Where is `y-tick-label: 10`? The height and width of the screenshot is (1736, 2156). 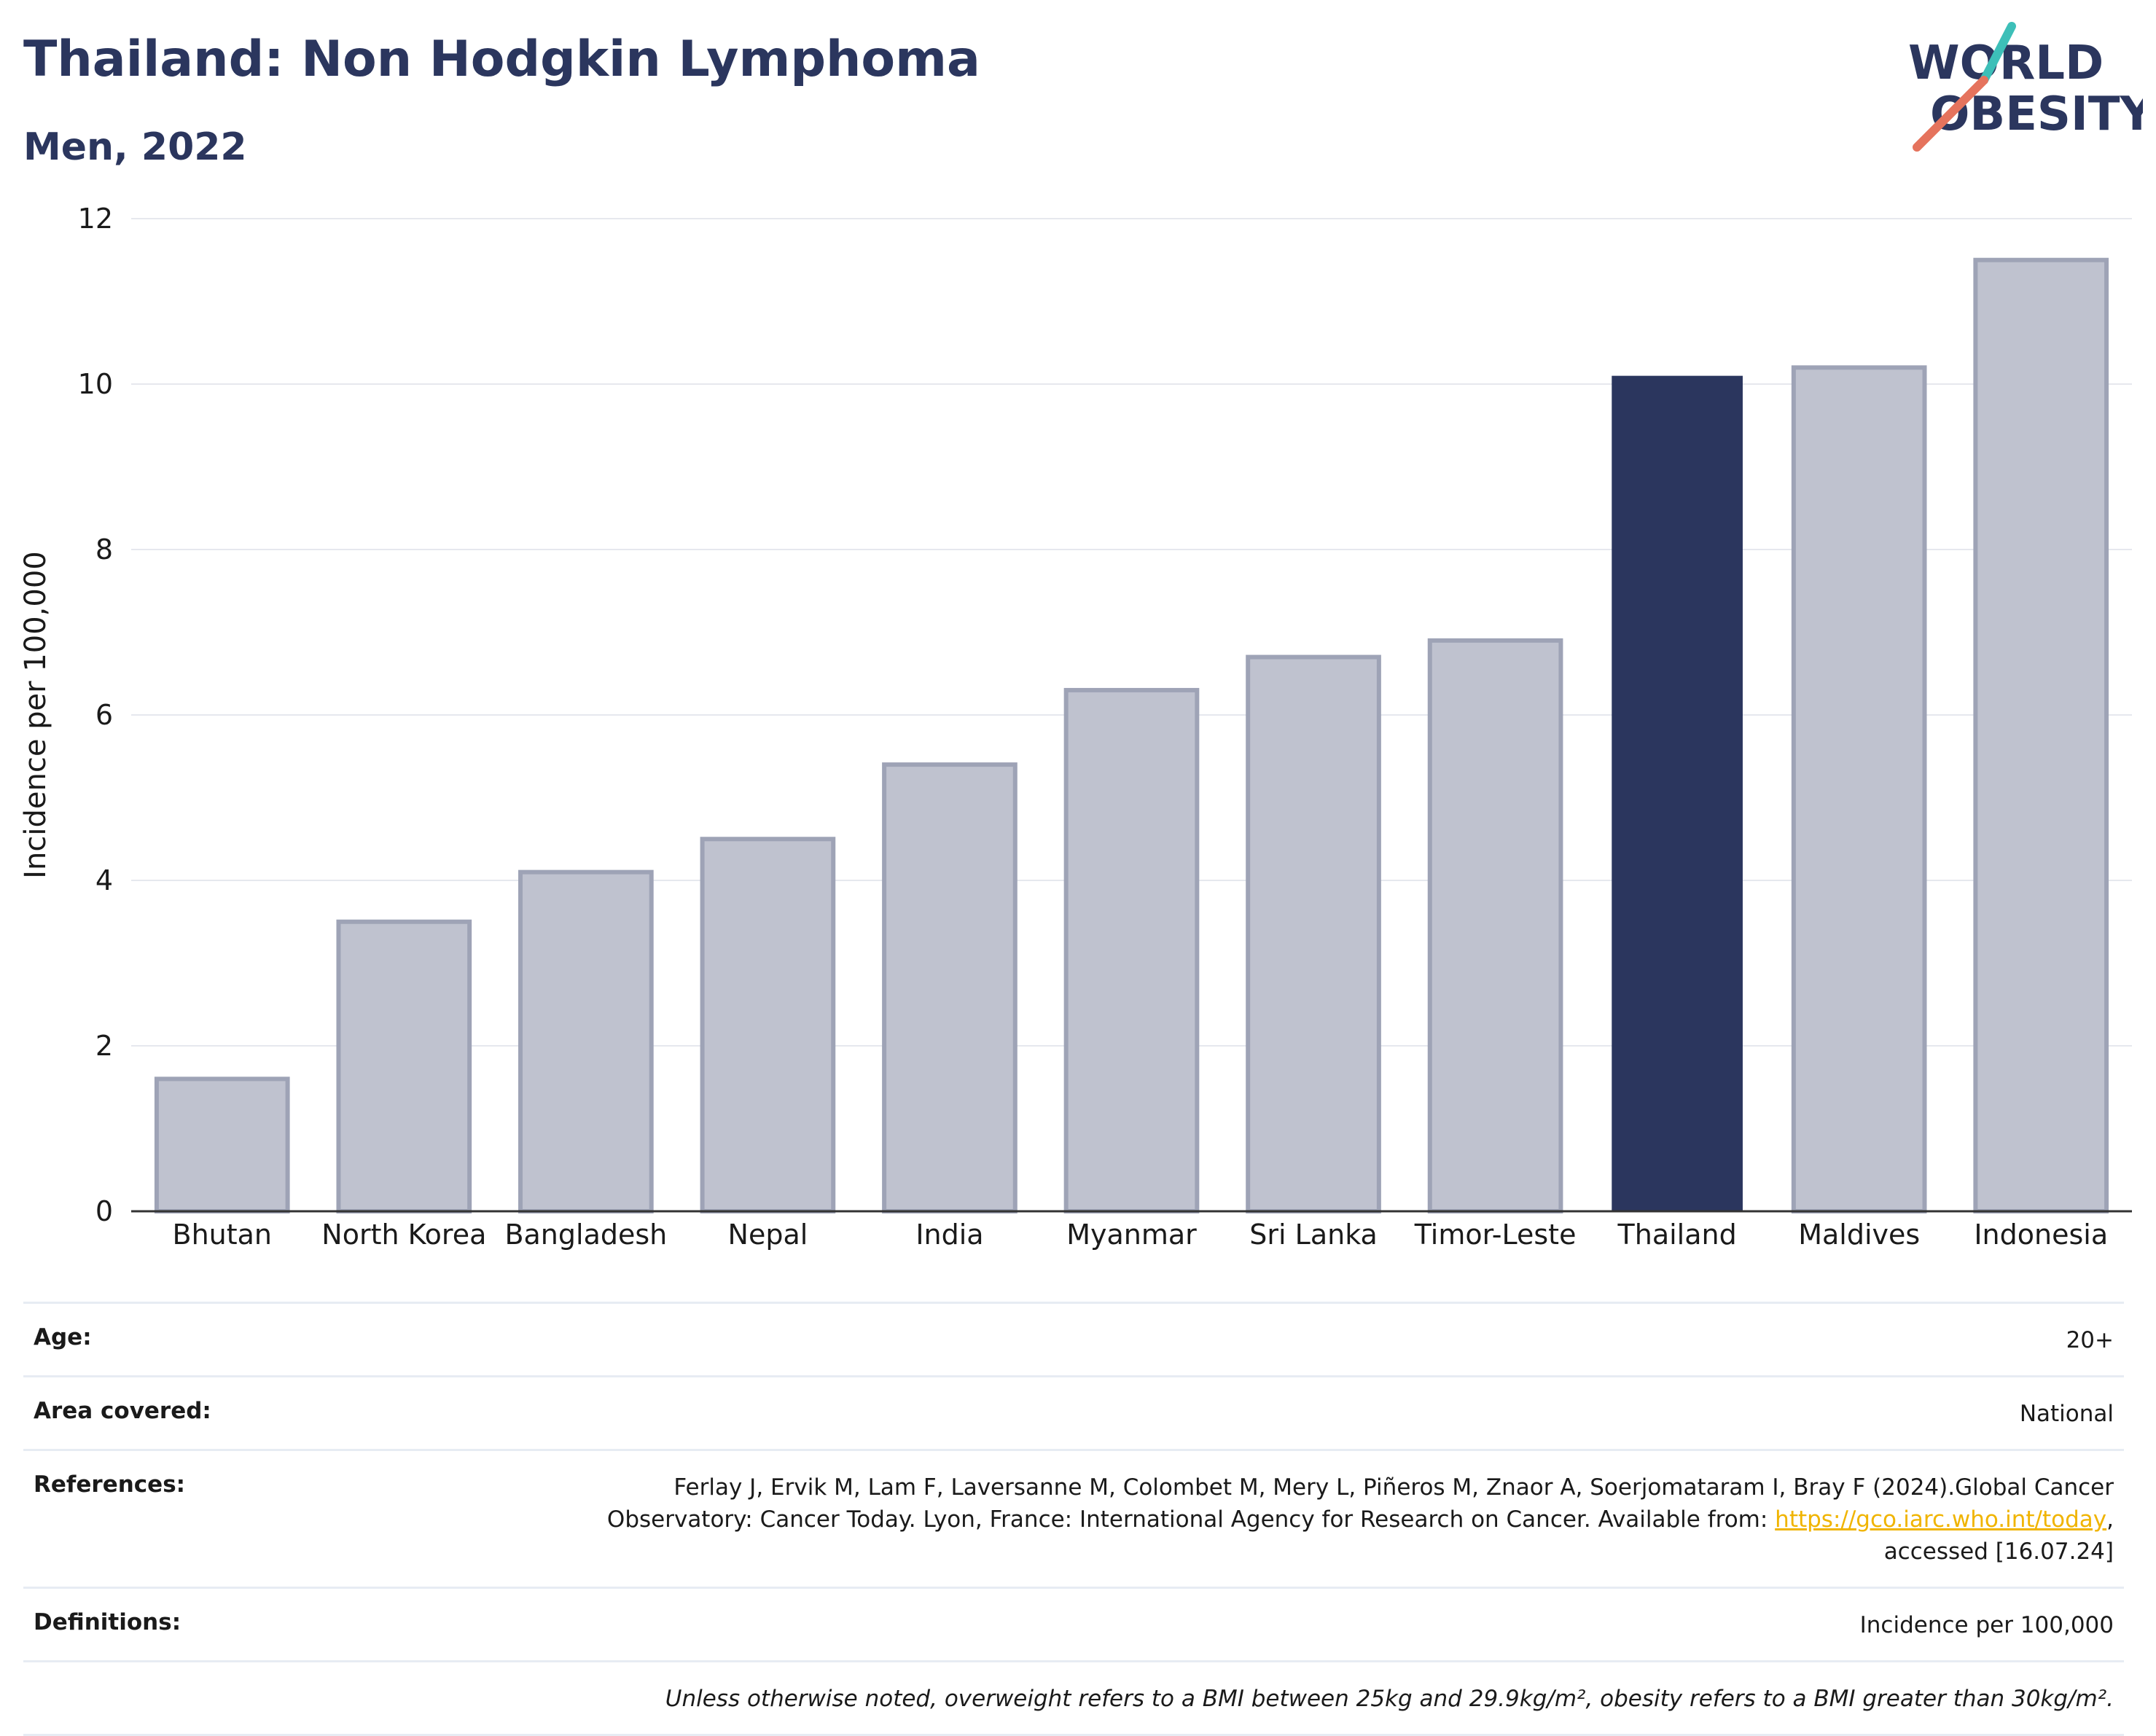 y-tick-label: 10 is located at coordinates (96, 384).